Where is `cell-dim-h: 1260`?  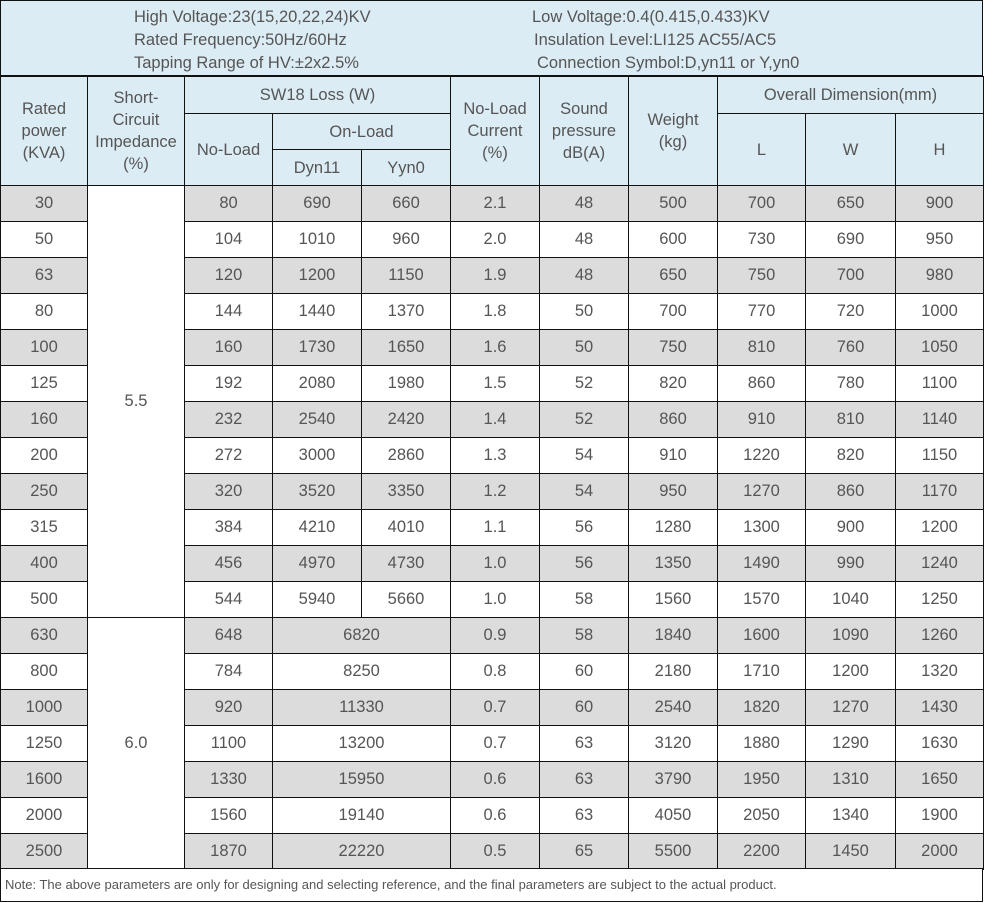
cell-dim-h: 1260 is located at coordinates (939, 635).